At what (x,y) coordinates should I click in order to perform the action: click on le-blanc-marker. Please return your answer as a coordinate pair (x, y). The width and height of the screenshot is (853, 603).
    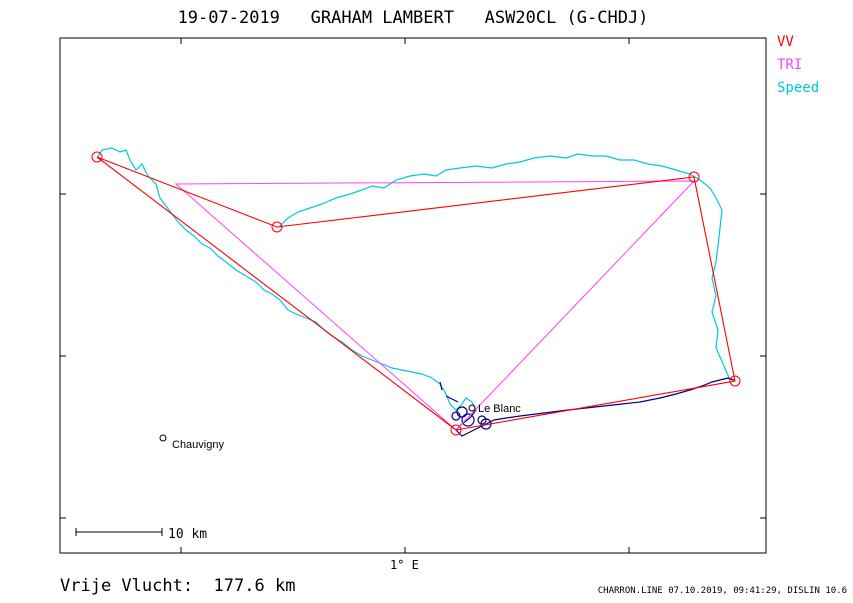
    Looking at the image, I should click on (472, 408).